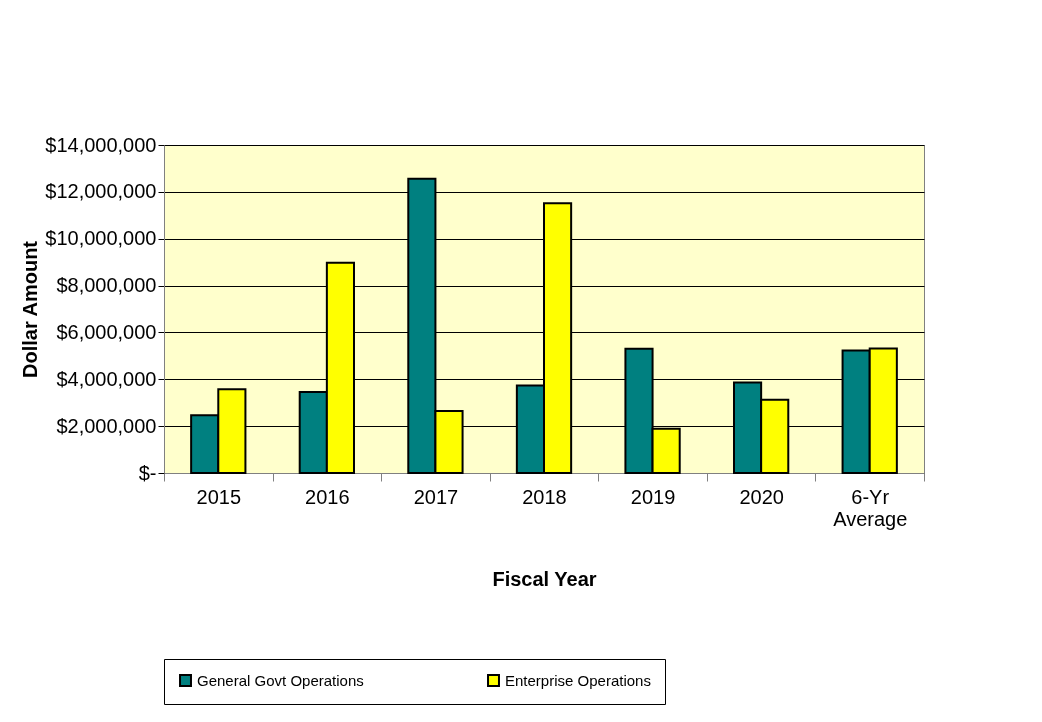 The height and width of the screenshot is (722, 1042). What do you see at coordinates (436, 496) in the screenshot?
I see `x-tick-label: 2017` at bounding box center [436, 496].